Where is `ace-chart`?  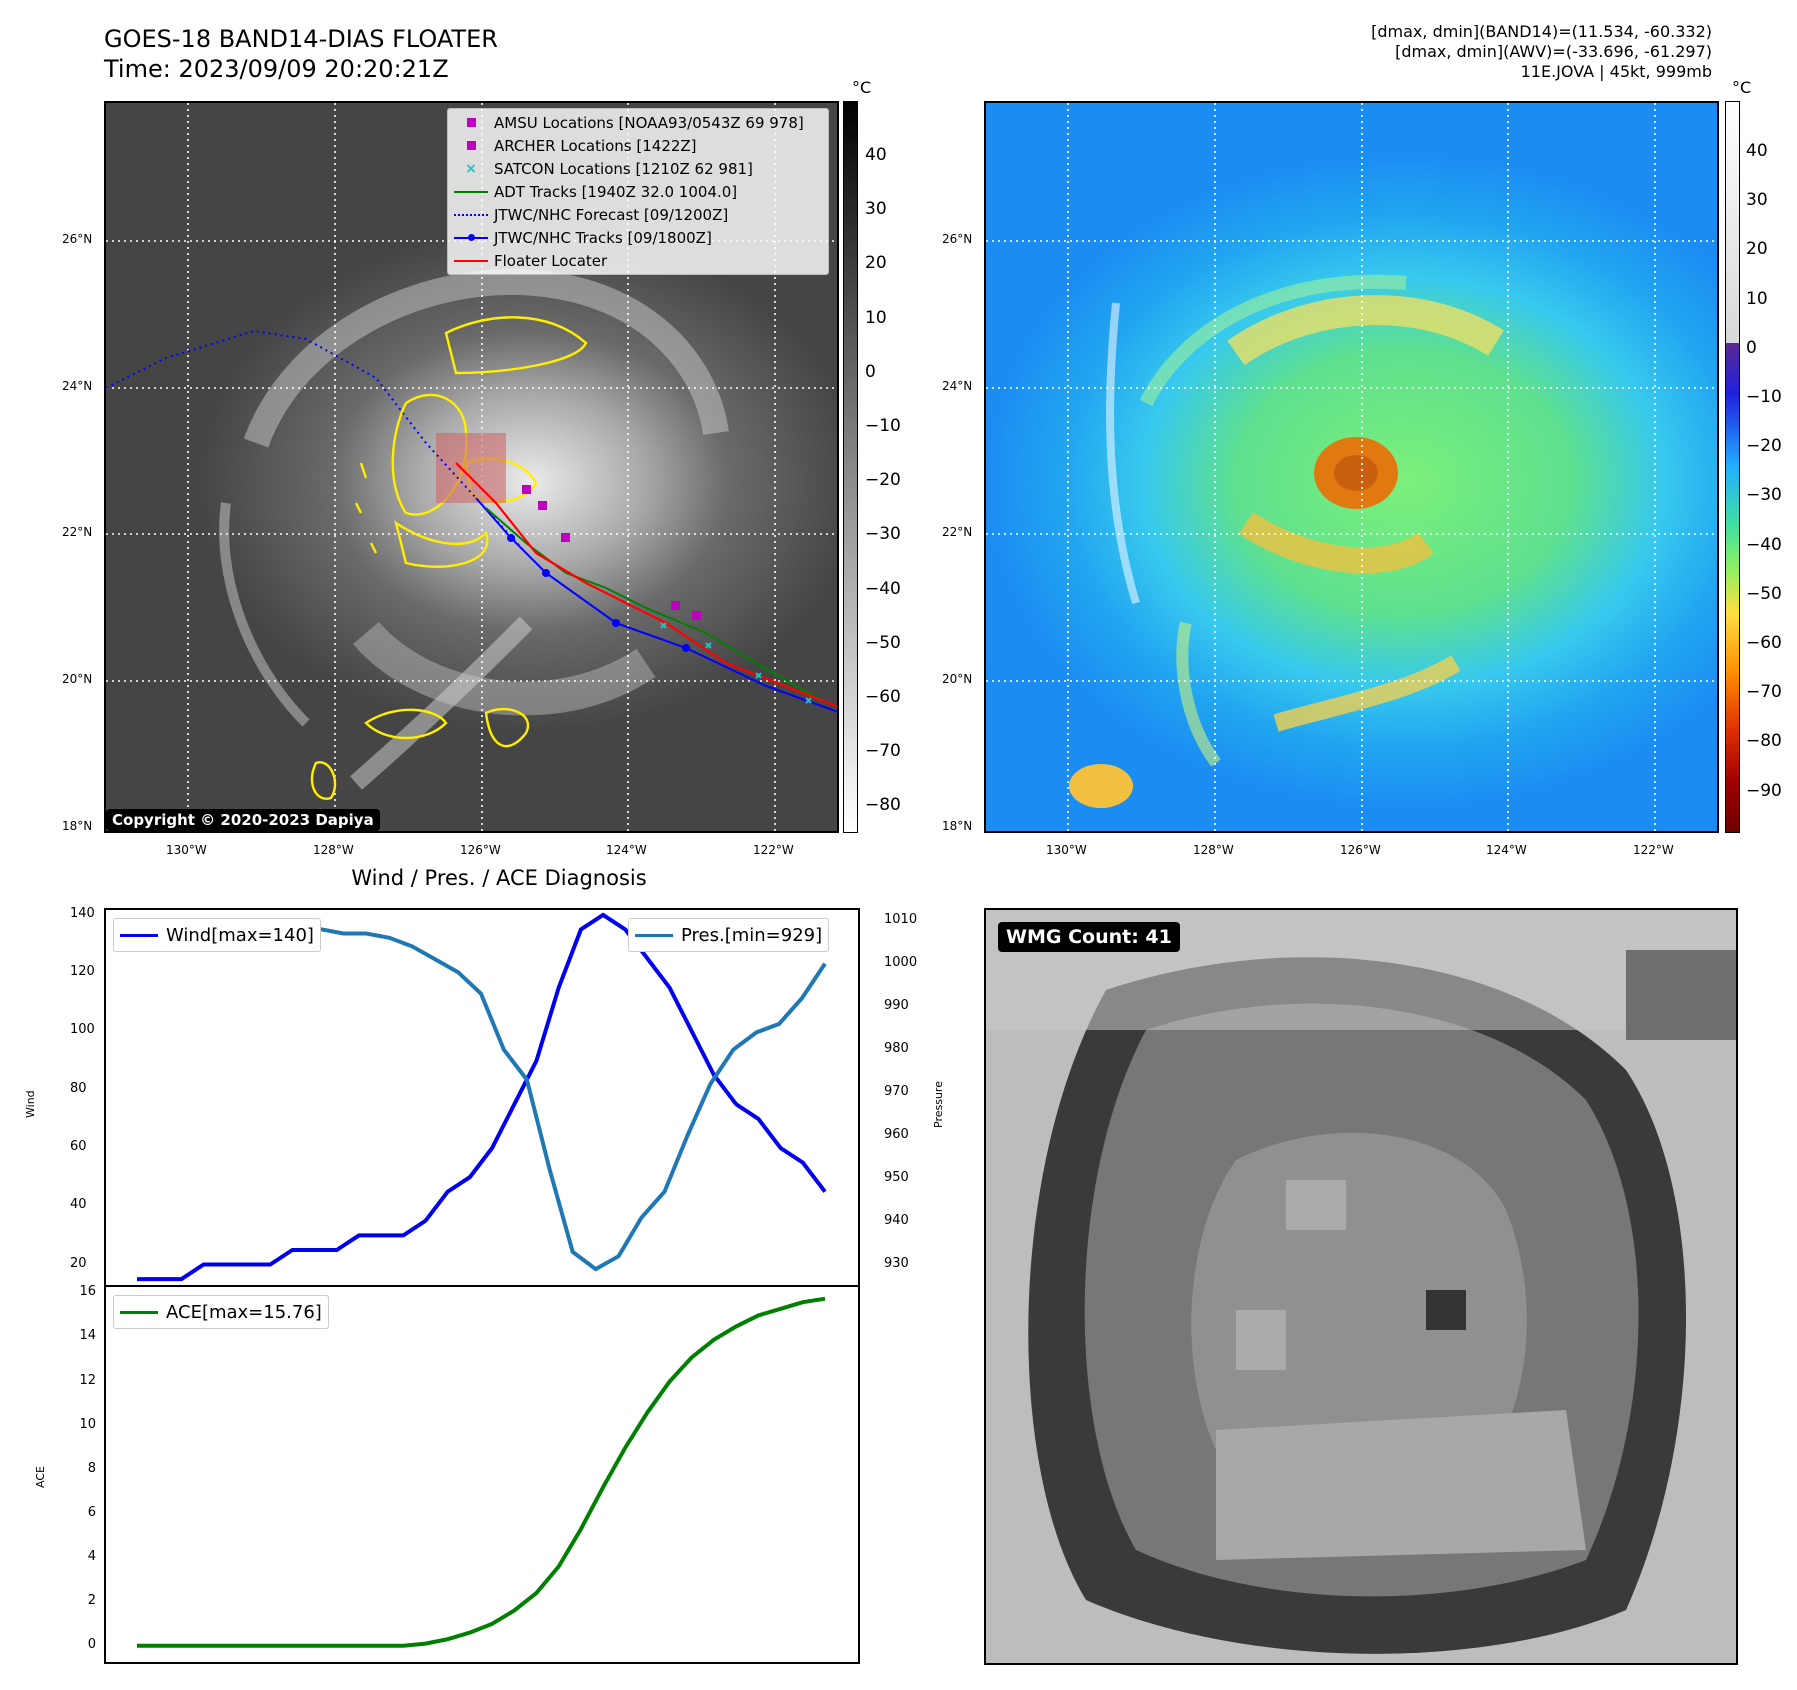
ace-chart is located at coordinates (482, 1474).